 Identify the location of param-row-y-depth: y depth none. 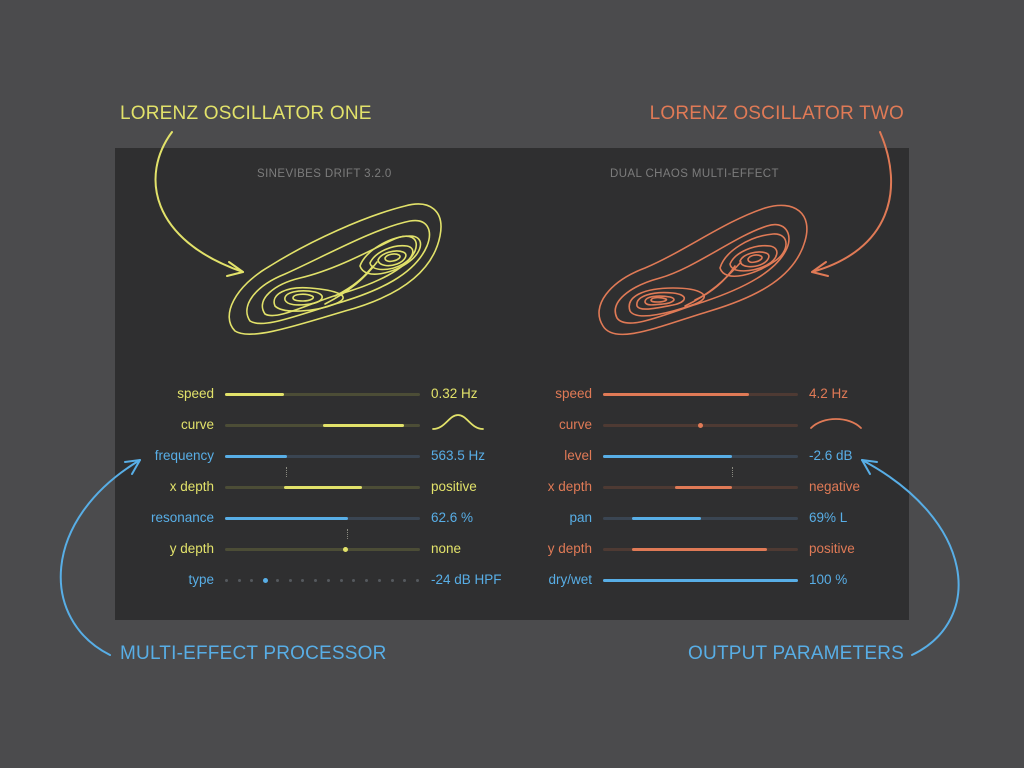
(315, 549).